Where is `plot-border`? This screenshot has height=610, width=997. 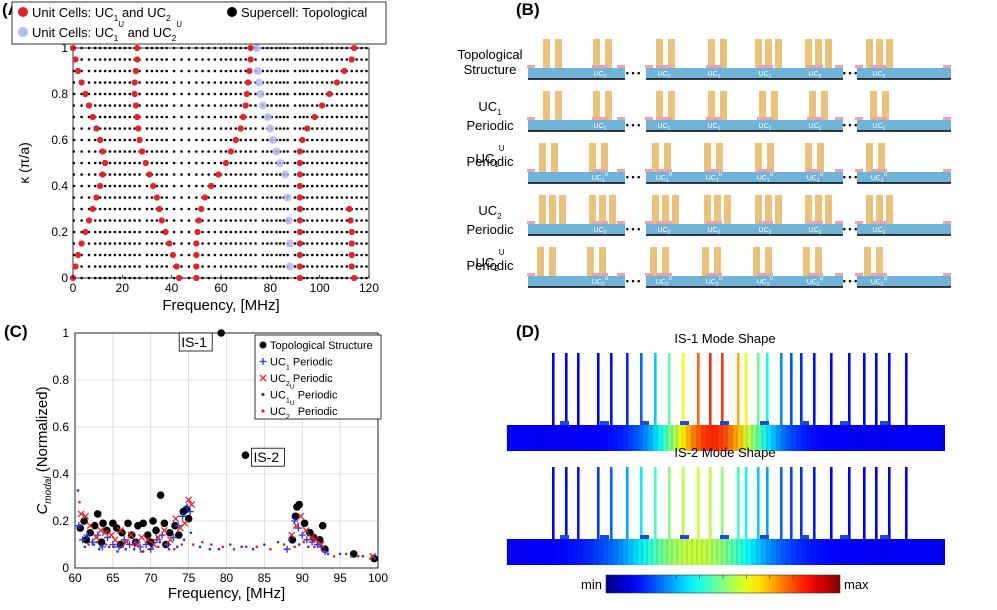
plot-border is located at coordinates (226, 450).